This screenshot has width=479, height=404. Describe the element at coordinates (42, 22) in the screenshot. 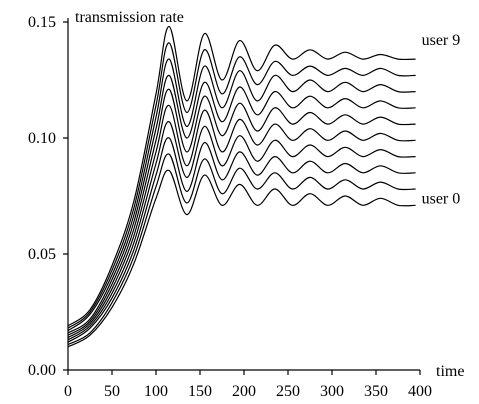

I see `y-tick-label: 0.15` at that location.